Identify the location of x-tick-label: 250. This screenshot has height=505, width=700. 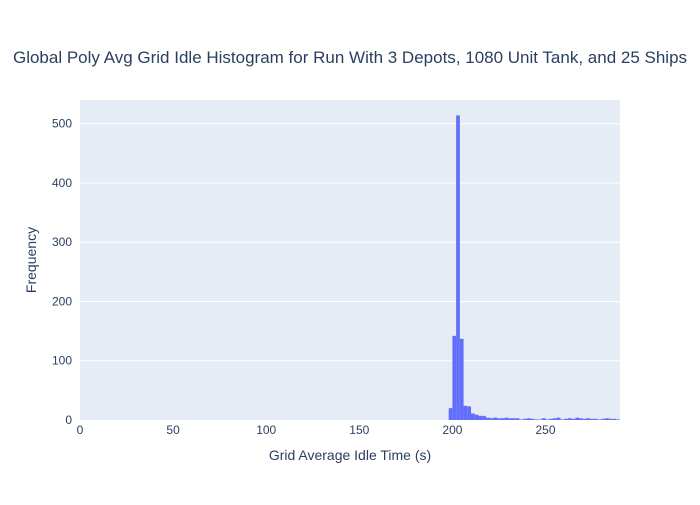
(546, 430).